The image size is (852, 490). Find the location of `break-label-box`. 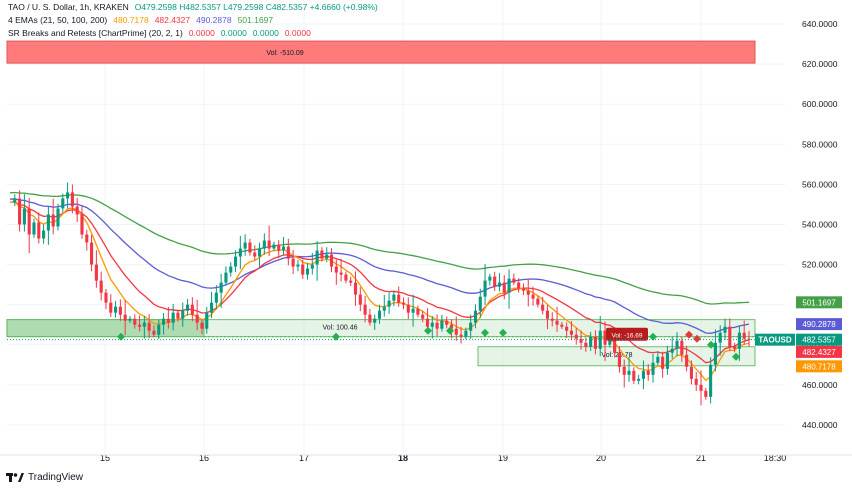

break-label-box is located at coordinates (627, 334).